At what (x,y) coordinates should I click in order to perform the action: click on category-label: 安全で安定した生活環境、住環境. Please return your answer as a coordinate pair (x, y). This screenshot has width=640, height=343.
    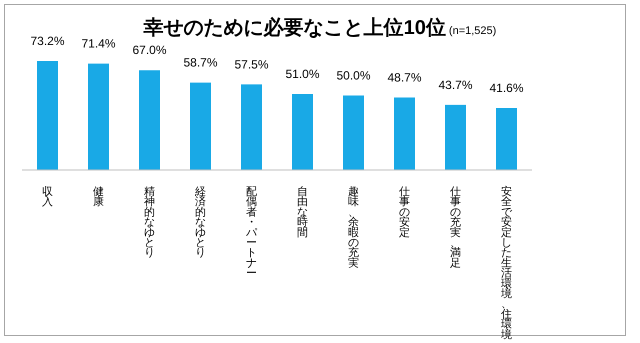
    Looking at the image, I should click on (506, 263).